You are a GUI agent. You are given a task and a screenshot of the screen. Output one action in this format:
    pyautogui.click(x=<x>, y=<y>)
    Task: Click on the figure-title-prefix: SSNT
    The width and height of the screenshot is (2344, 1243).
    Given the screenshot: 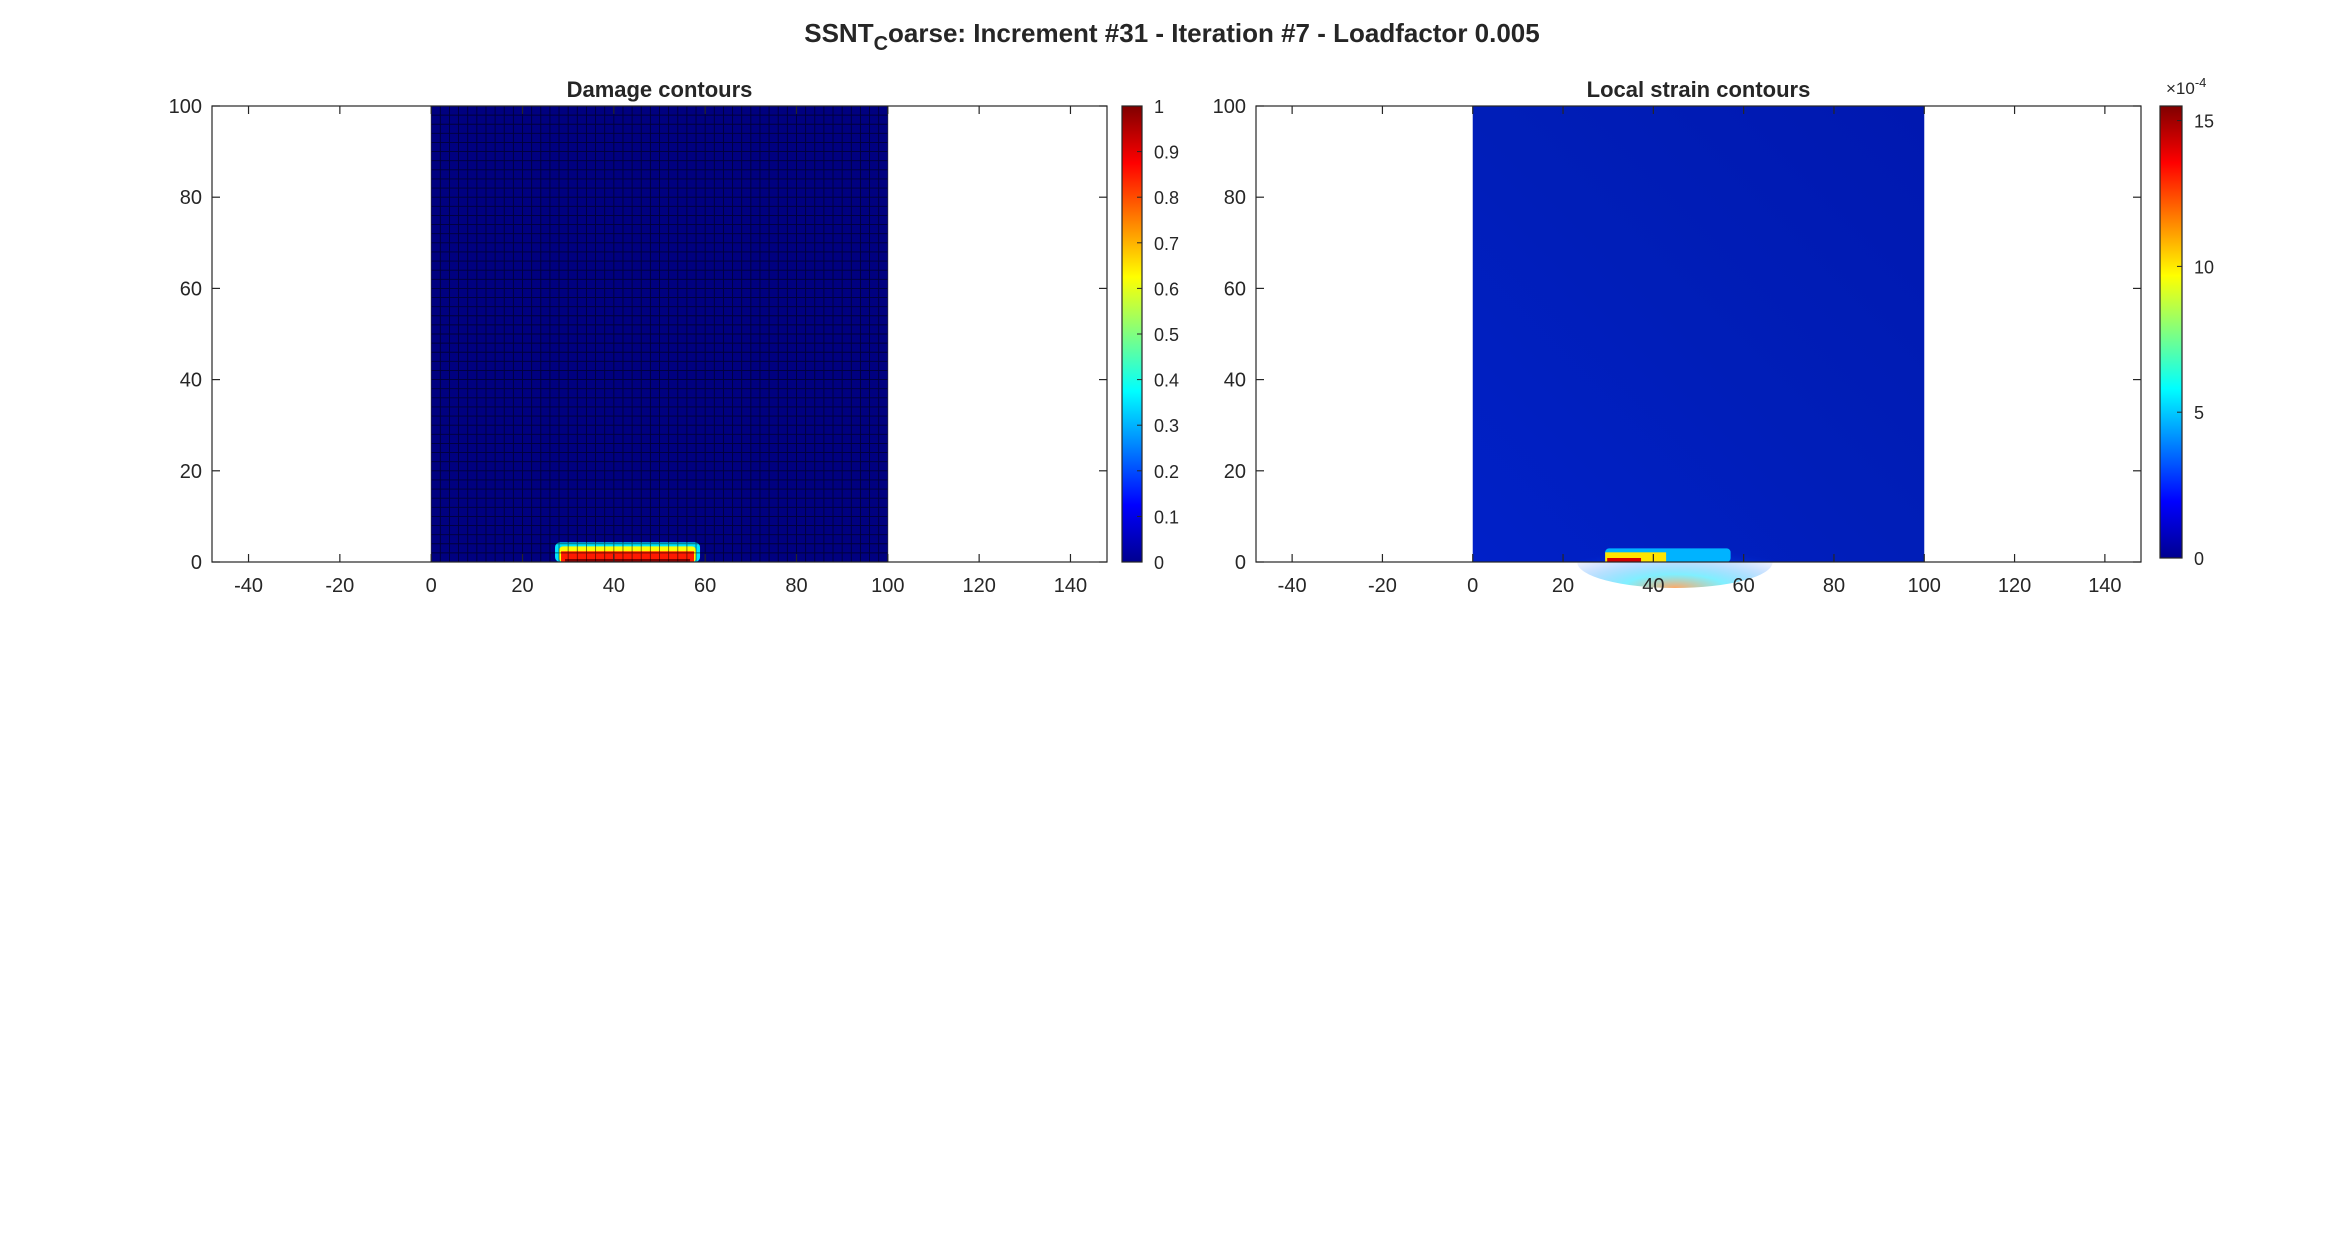 What is the action you would take?
    pyautogui.click(x=839, y=33)
    